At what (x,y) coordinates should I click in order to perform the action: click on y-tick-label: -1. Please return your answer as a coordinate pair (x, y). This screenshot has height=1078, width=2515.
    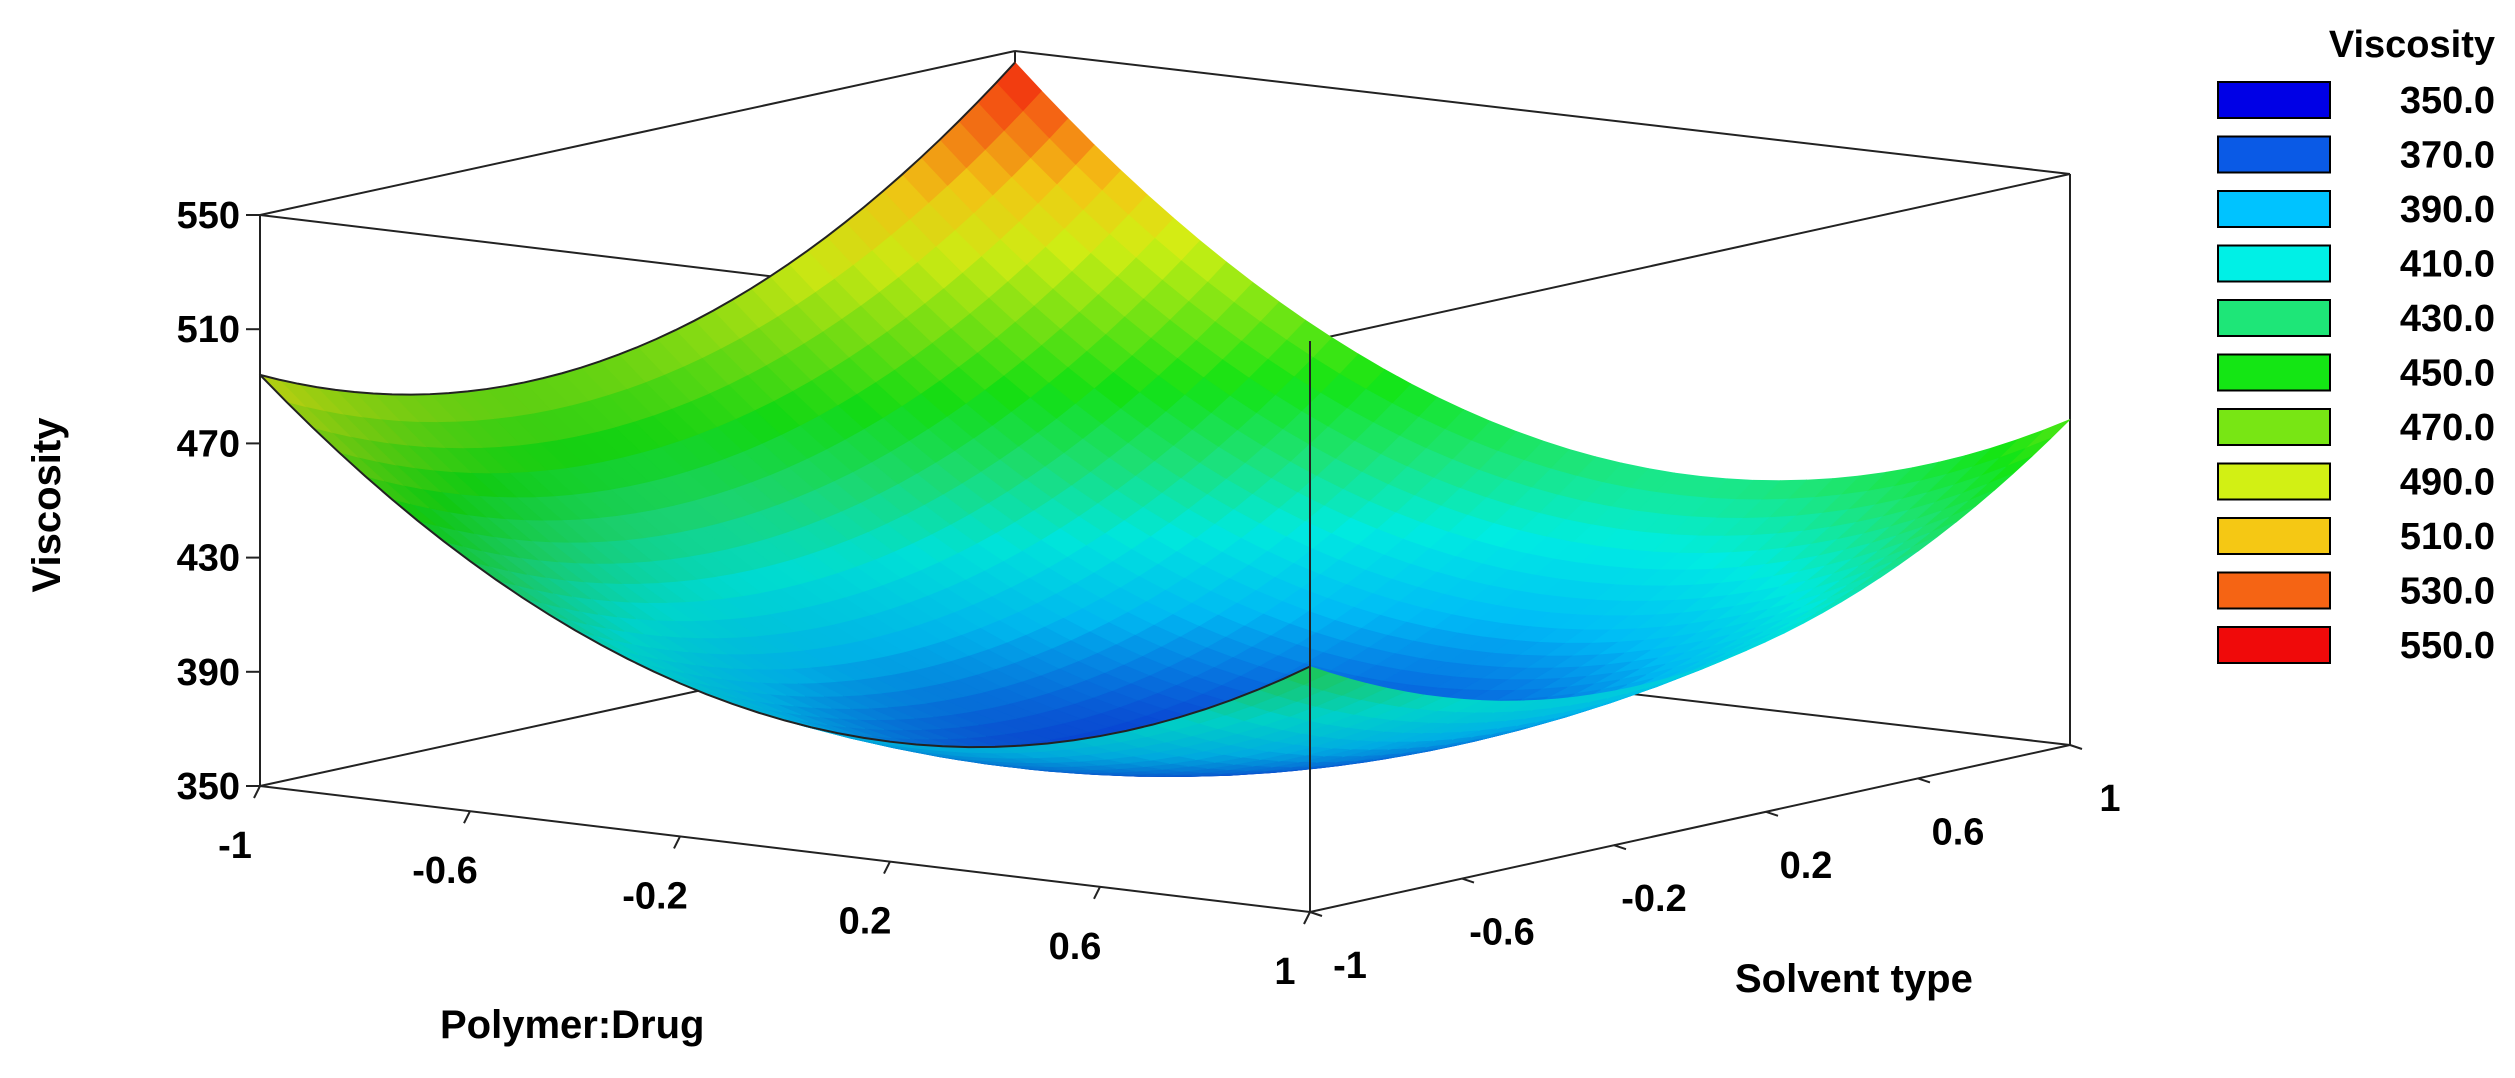
    Looking at the image, I should click on (1350, 966).